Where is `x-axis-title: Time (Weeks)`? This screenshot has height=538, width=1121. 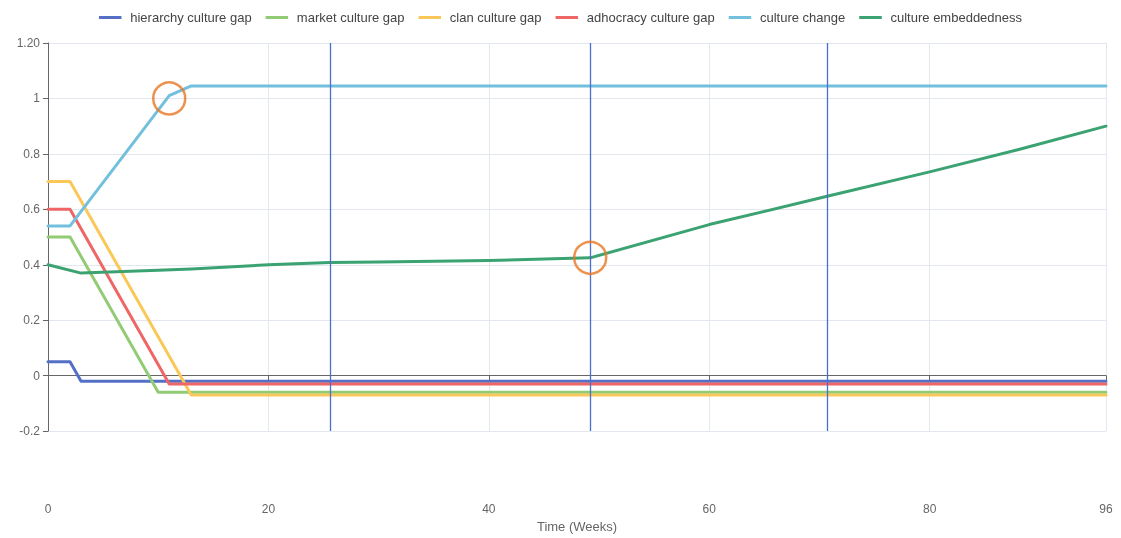
x-axis-title: Time (Weeks) is located at coordinates (577, 526).